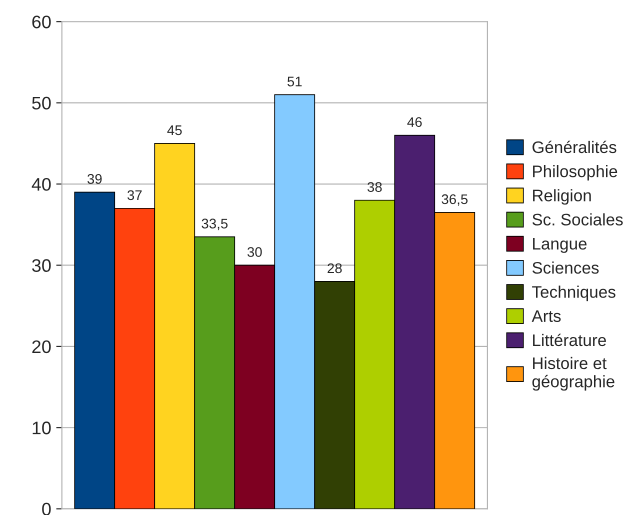  I want to click on legend-label: Techniques, so click(574, 294).